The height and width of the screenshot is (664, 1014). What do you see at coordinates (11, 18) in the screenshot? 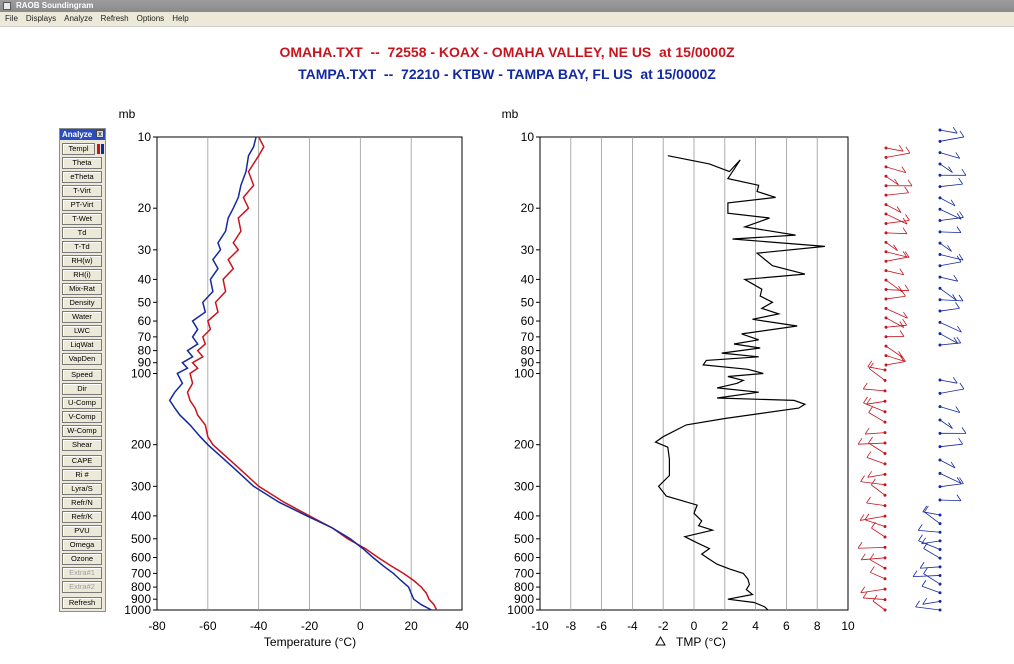
I see `menu-file: File` at bounding box center [11, 18].